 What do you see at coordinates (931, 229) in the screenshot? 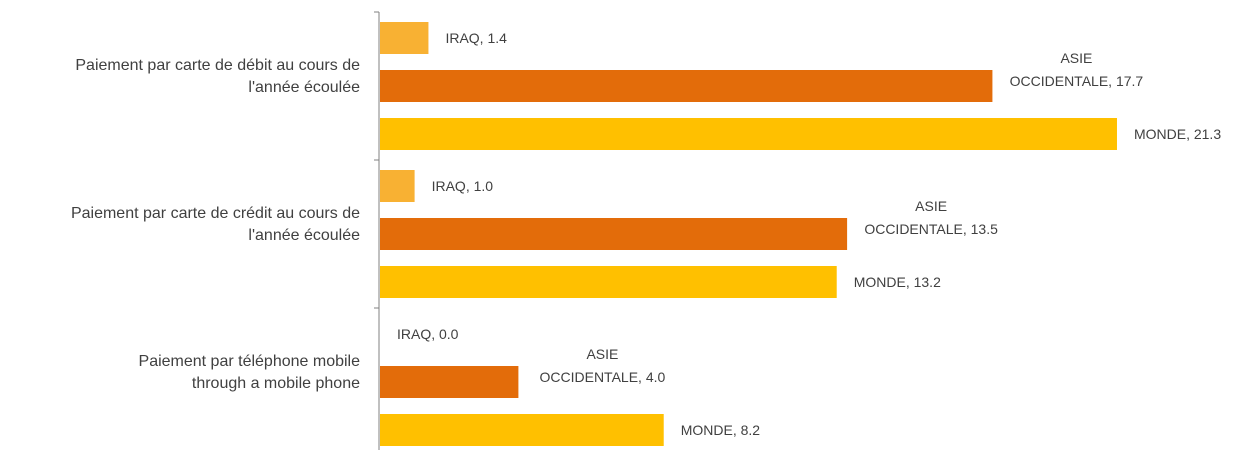
I see `data-label: OCCIDENTALE, 13.5` at bounding box center [931, 229].